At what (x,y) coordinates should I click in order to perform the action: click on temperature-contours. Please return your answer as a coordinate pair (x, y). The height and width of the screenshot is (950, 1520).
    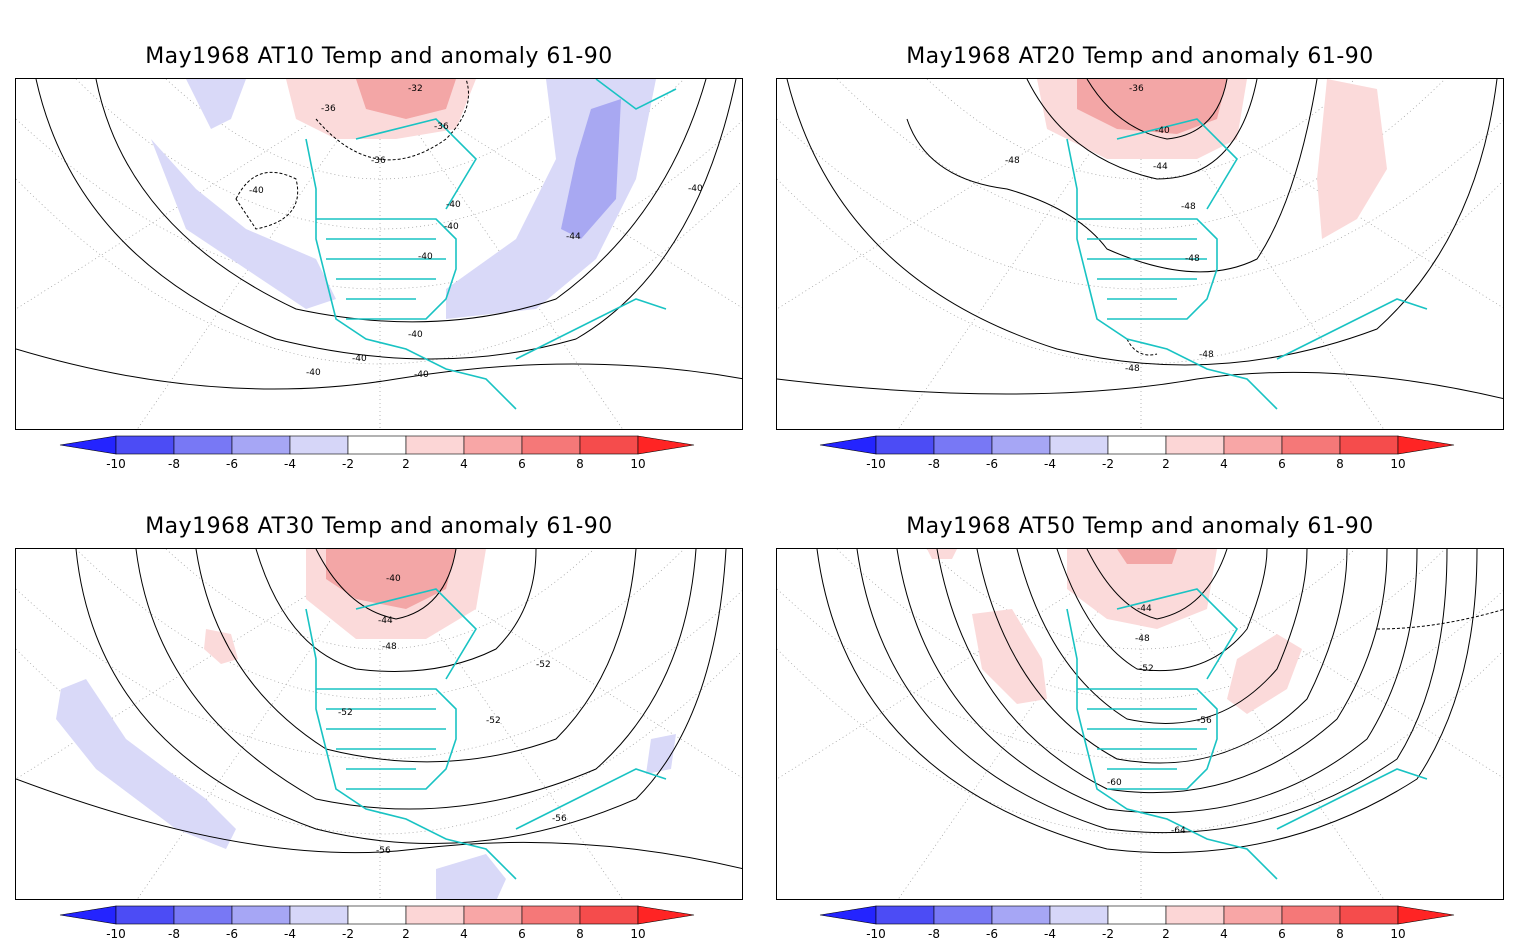
    Looking at the image, I should click on (1159, 701).